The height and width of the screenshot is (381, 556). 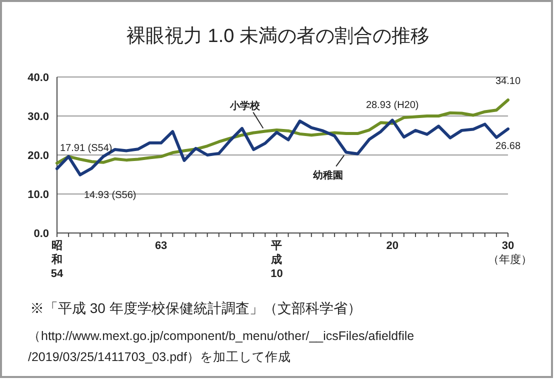 I want to click on text: （http://www.mext.go.jp/component/b_menu/other/__icsFiles/afieldfile, so click(x=221, y=336).